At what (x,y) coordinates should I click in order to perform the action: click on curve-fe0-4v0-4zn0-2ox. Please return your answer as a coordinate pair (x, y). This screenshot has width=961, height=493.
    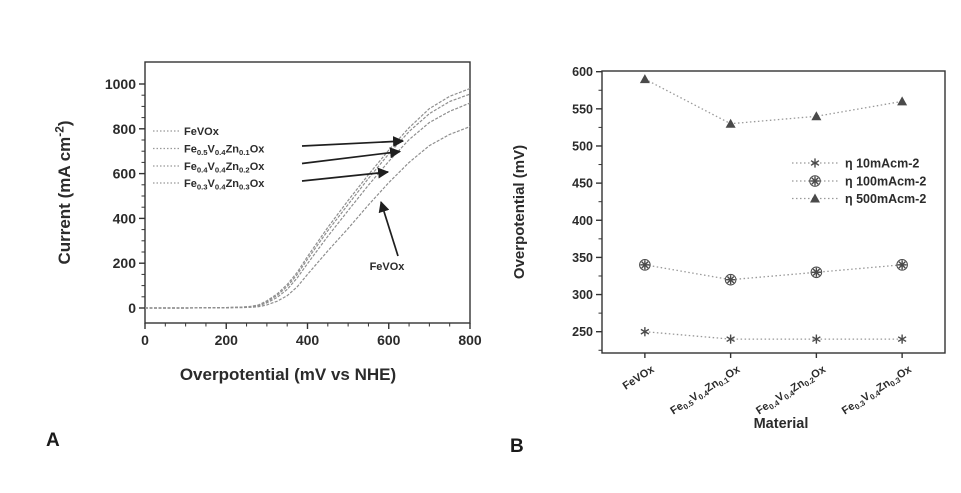
    Looking at the image, I should click on (308, 201).